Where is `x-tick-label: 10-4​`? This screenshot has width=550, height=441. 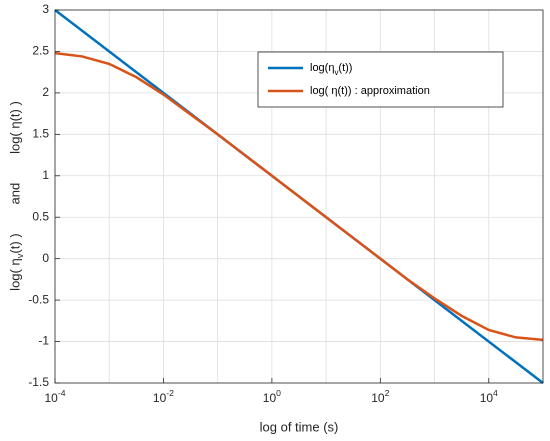 x-tick-label: 10-4​ is located at coordinates (54, 396).